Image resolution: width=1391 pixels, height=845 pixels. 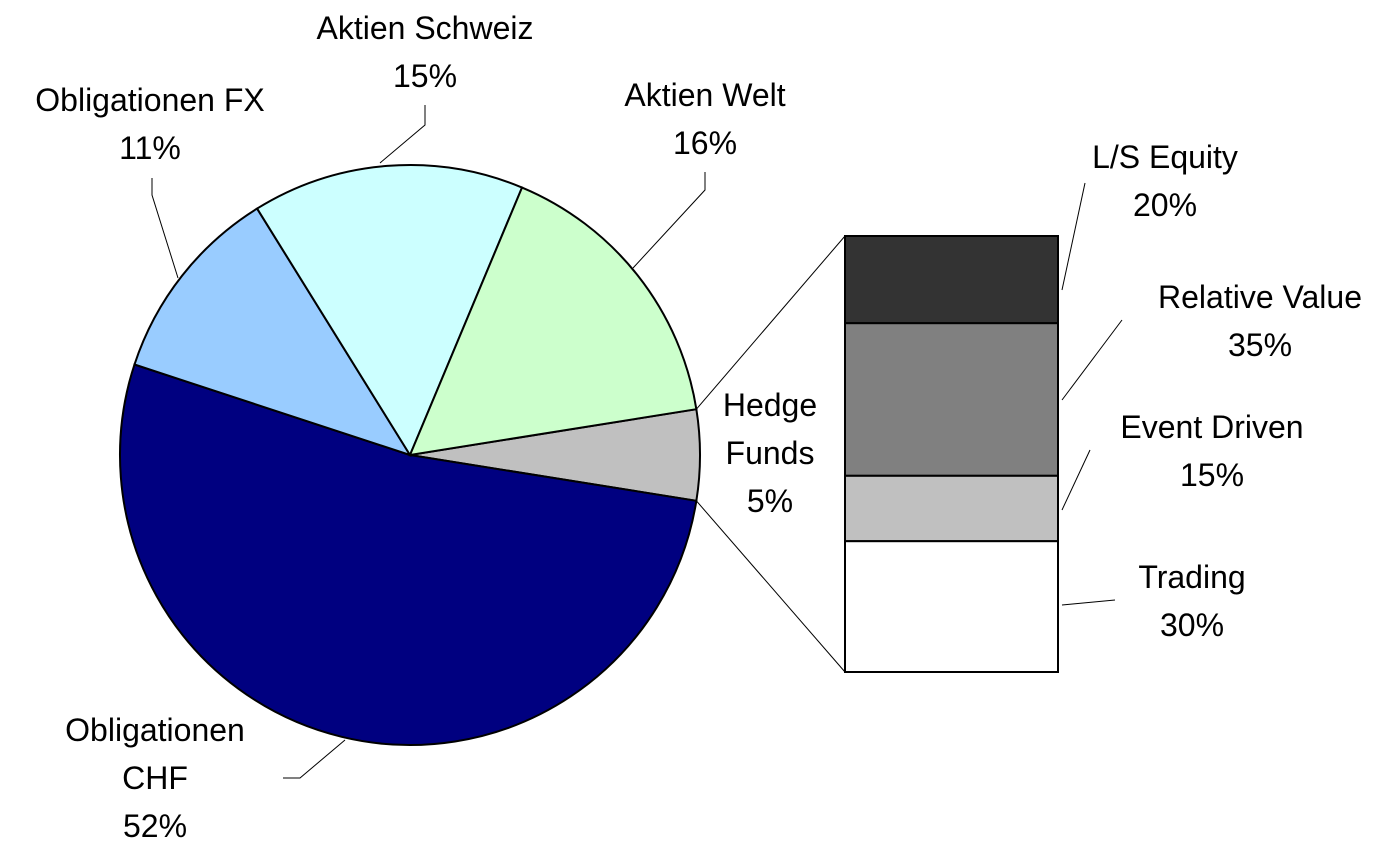 I want to click on data-label: Aktien Welt 16%, so click(x=705, y=119).